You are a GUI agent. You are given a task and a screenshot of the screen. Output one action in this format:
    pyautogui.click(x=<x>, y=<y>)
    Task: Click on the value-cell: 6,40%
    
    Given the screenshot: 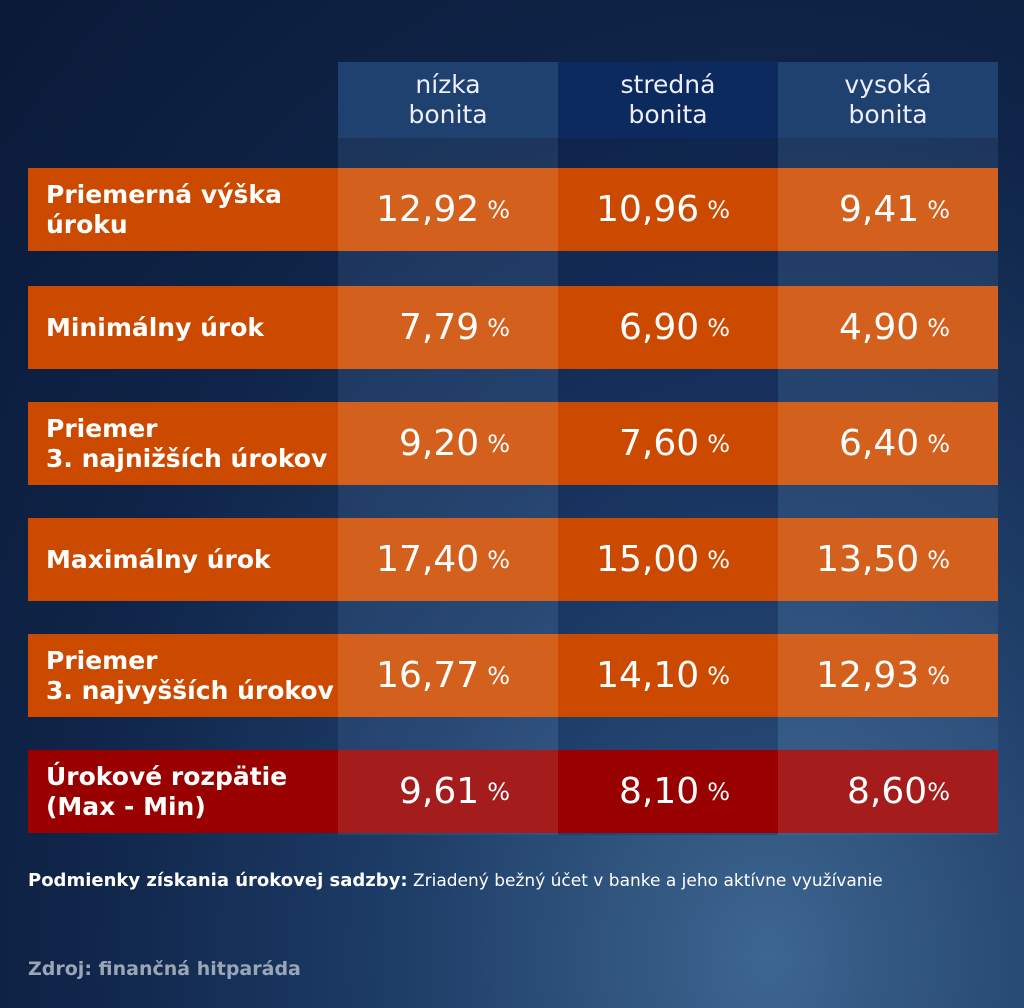 What is the action you would take?
    pyautogui.click(x=888, y=443)
    